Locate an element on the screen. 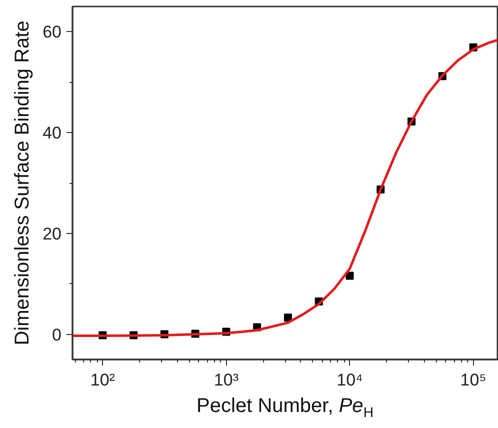 The width and height of the screenshot is (498, 428). x-tick-label: 10⁴ is located at coordinates (349, 380).